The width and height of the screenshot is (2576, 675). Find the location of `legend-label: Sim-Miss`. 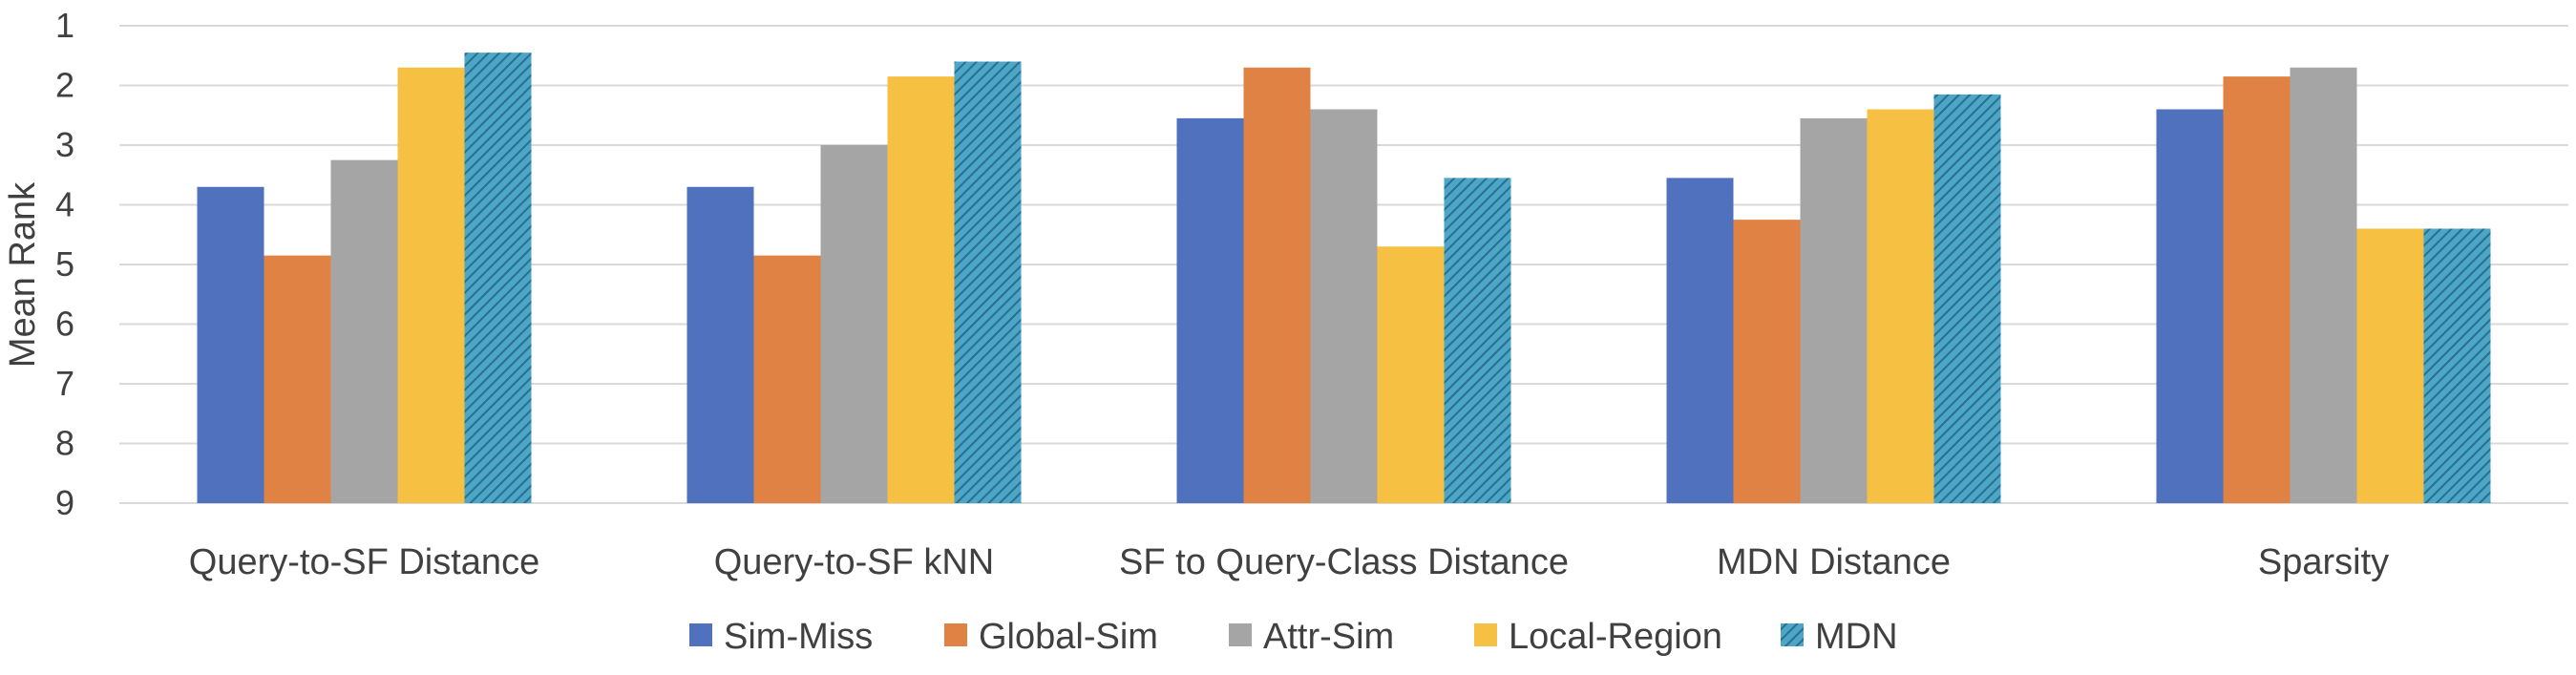

legend-label: Sim-Miss is located at coordinates (798, 637).